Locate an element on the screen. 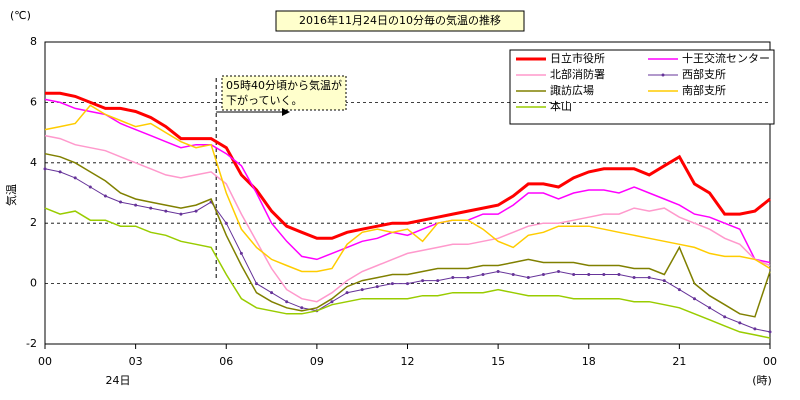 This screenshot has height=400, width=800. legend-label: 南部支所 is located at coordinates (704, 90).